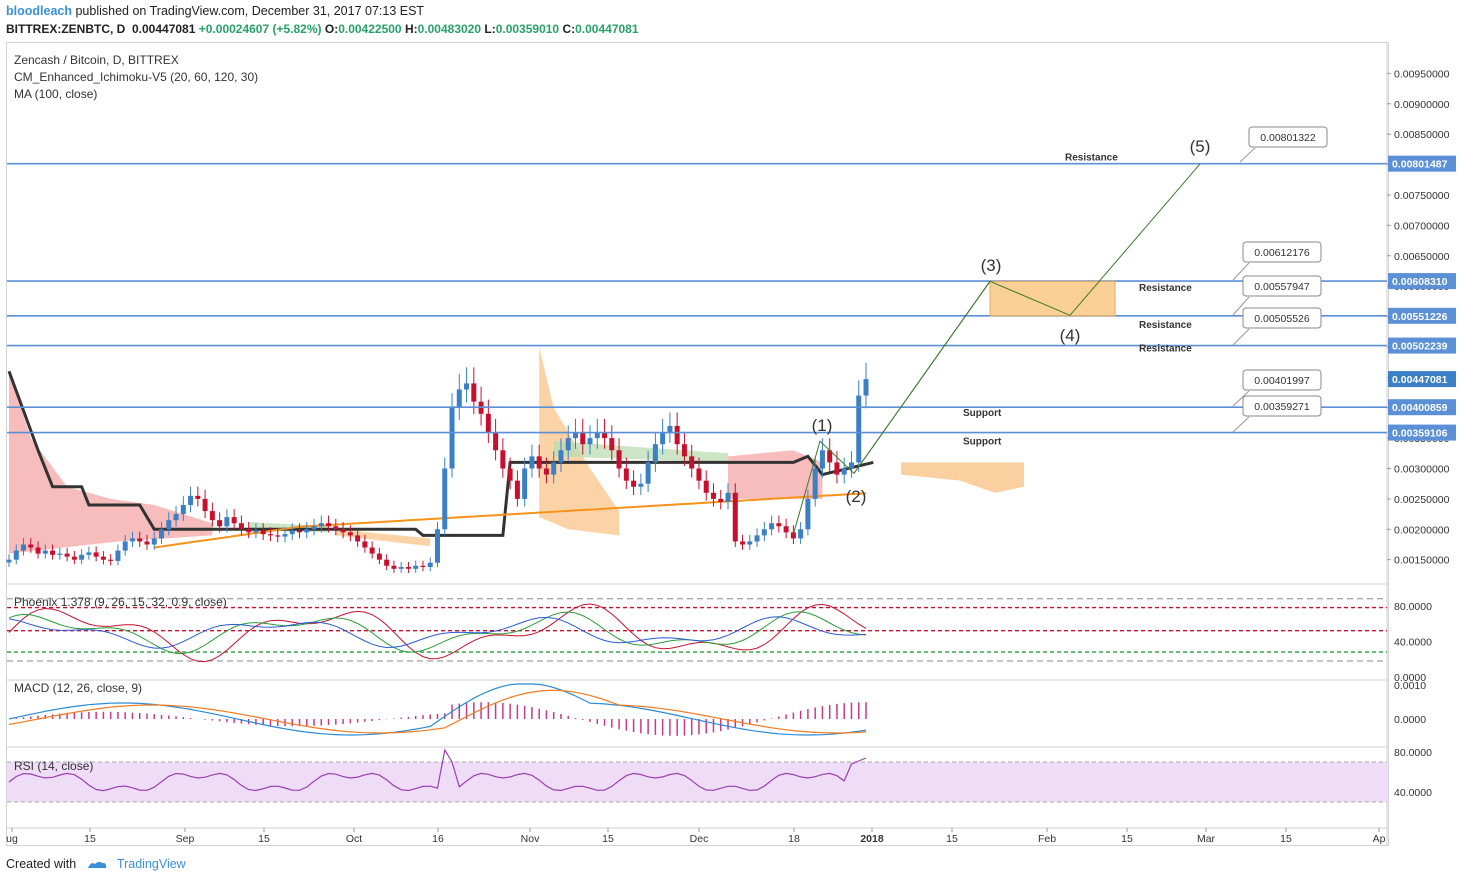 The width and height of the screenshot is (1463, 882). Describe the element at coordinates (982, 413) in the screenshot. I see `level-label: Support` at that location.